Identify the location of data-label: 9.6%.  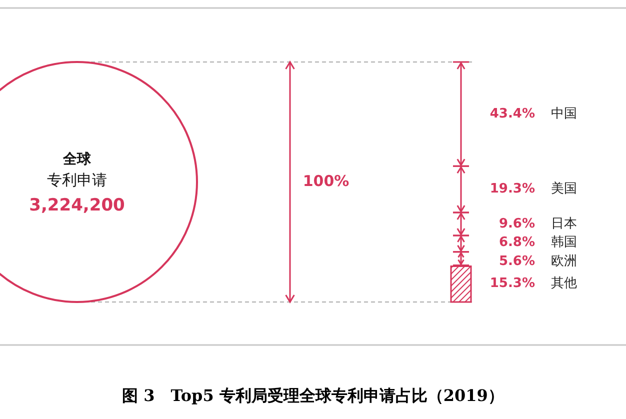
(516, 224).